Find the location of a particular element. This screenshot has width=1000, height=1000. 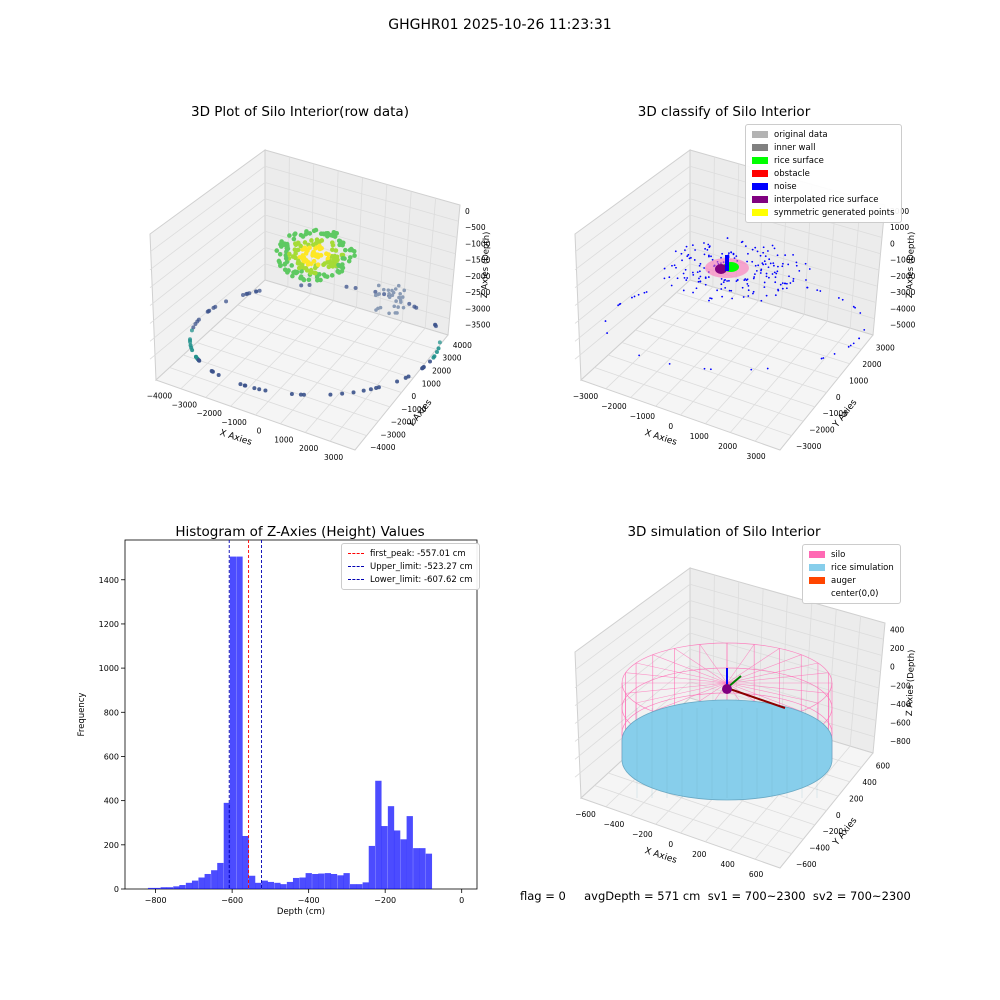

panel4-title: 3D simulation of Silo Interior is located at coordinates (724, 532).